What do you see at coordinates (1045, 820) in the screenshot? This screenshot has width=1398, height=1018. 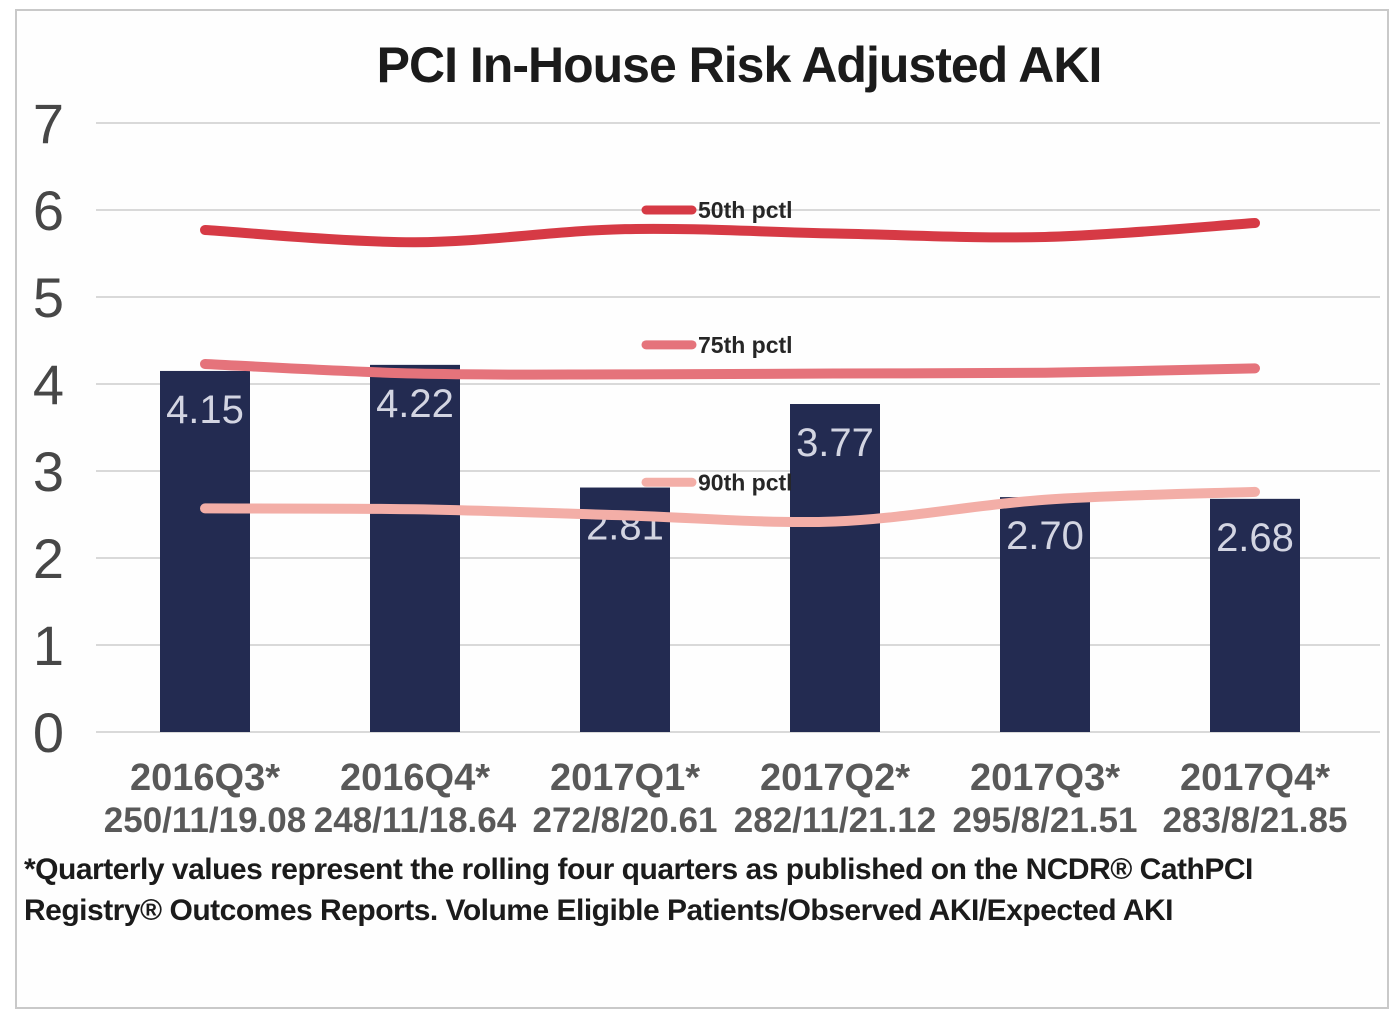 I see `x-axis-sublabel: 295/8/21.51` at bounding box center [1045, 820].